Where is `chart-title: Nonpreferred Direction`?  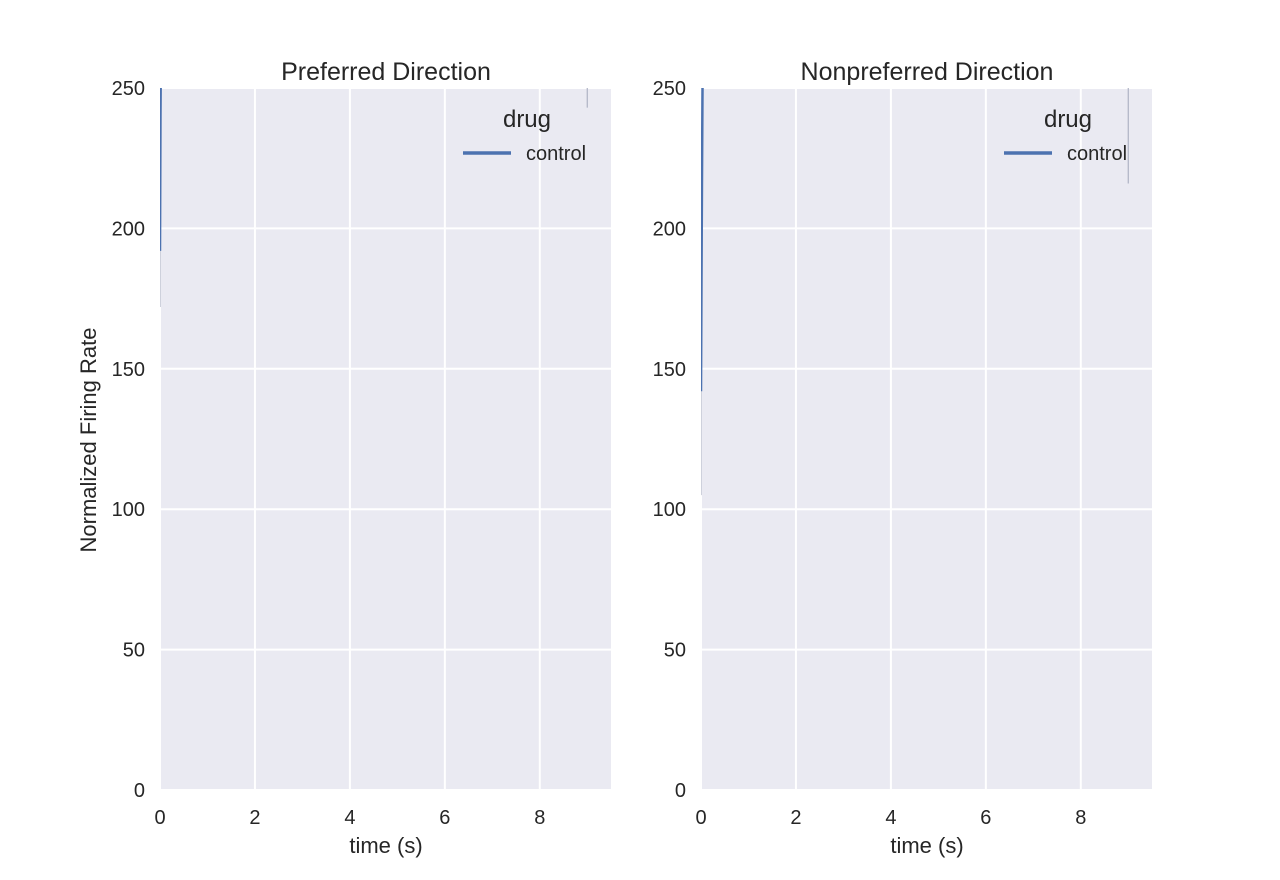 chart-title: Nonpreferred Direction is located at coordinates (927, 72).